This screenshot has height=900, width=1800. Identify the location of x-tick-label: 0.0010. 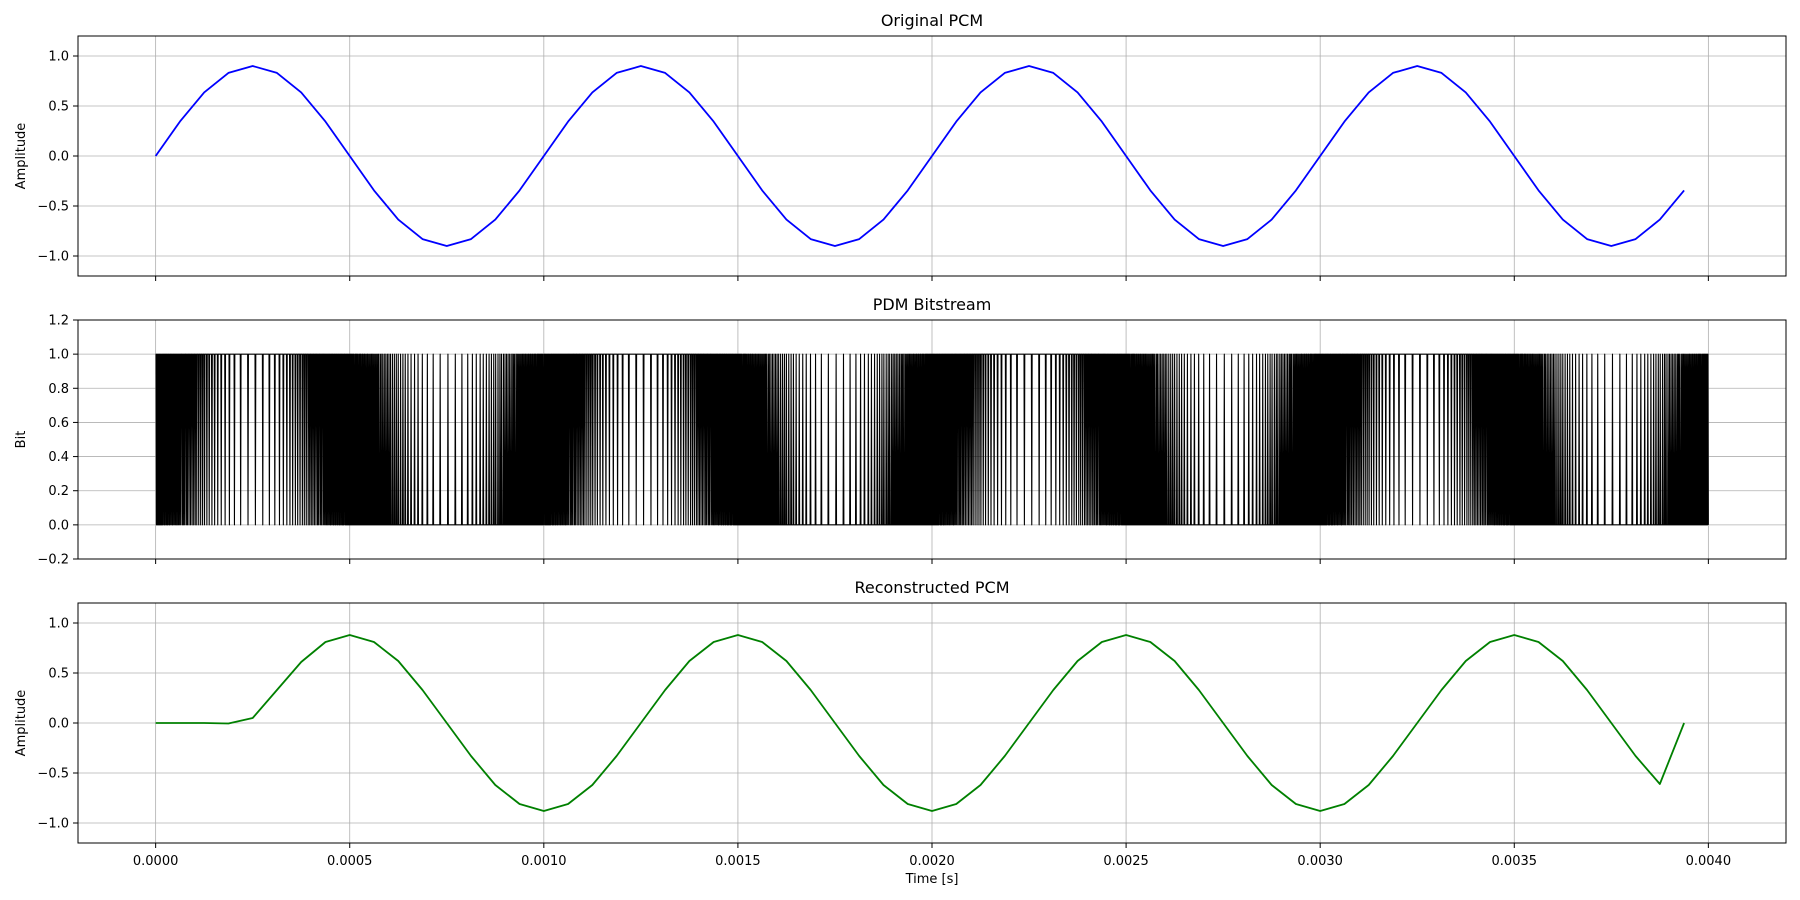
(544, 861).